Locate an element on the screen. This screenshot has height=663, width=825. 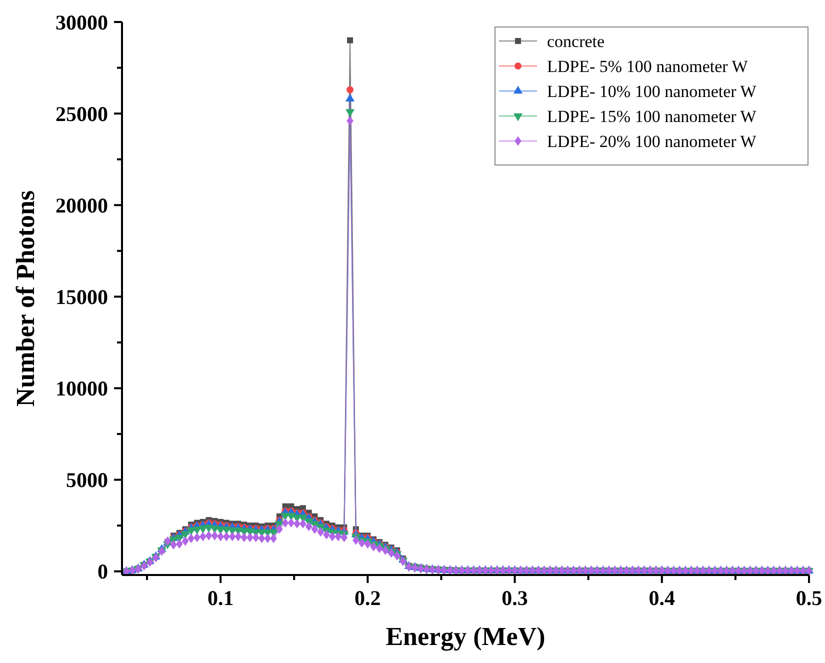
y-tick-label: 30000 is located at coordinates (82, 22).